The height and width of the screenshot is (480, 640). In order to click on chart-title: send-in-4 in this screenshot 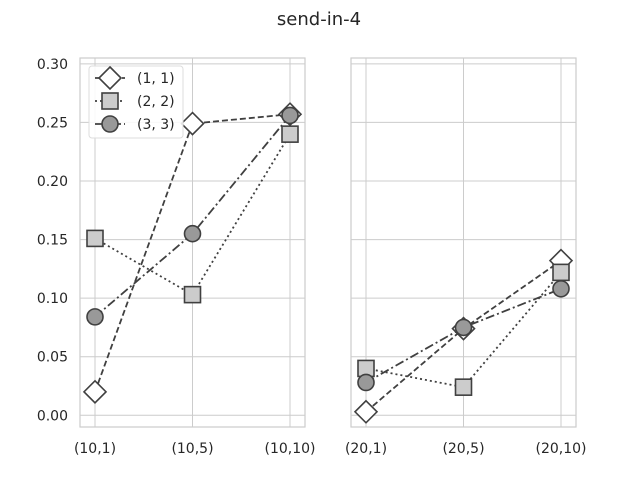, I will do `click(319, 19)`.